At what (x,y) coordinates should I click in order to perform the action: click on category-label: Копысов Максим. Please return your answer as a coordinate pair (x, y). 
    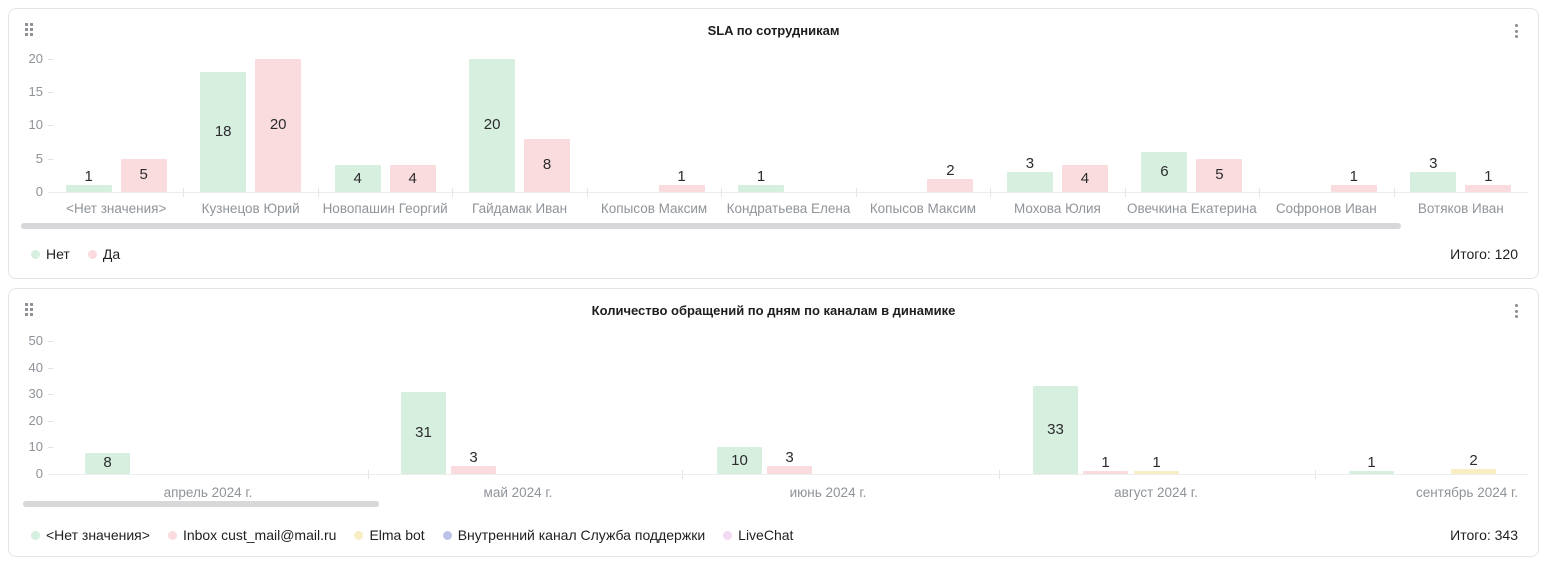
    Looking at the image, I should click on (654, 208).